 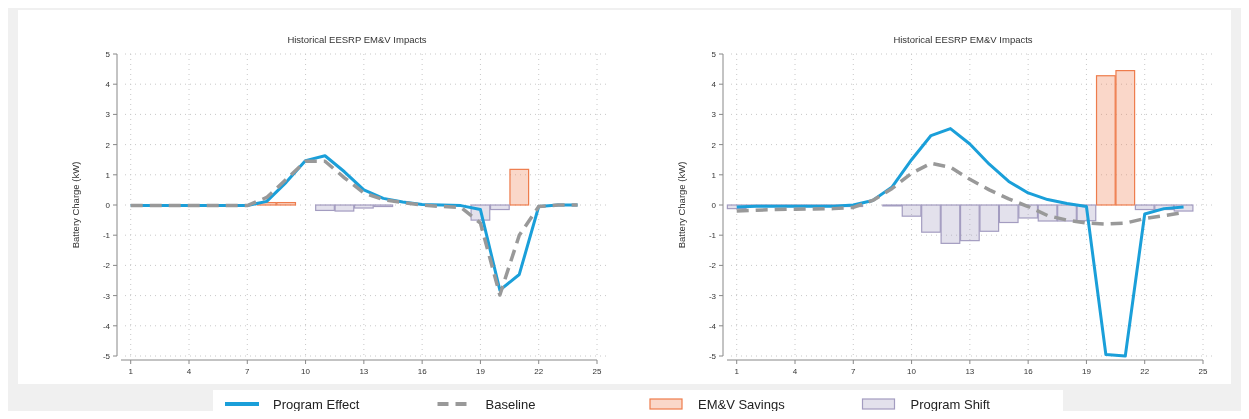 I want to click on legend-label: Program Shift, so click(x=950, y=404).